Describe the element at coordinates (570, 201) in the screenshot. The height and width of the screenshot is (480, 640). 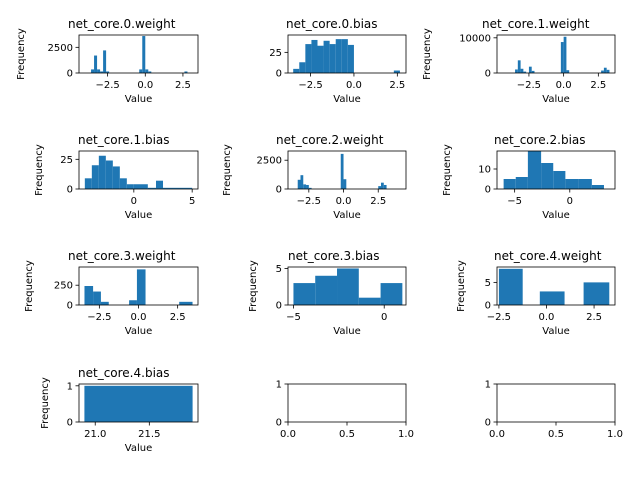
I see `x-tick-label: 0` at that location.